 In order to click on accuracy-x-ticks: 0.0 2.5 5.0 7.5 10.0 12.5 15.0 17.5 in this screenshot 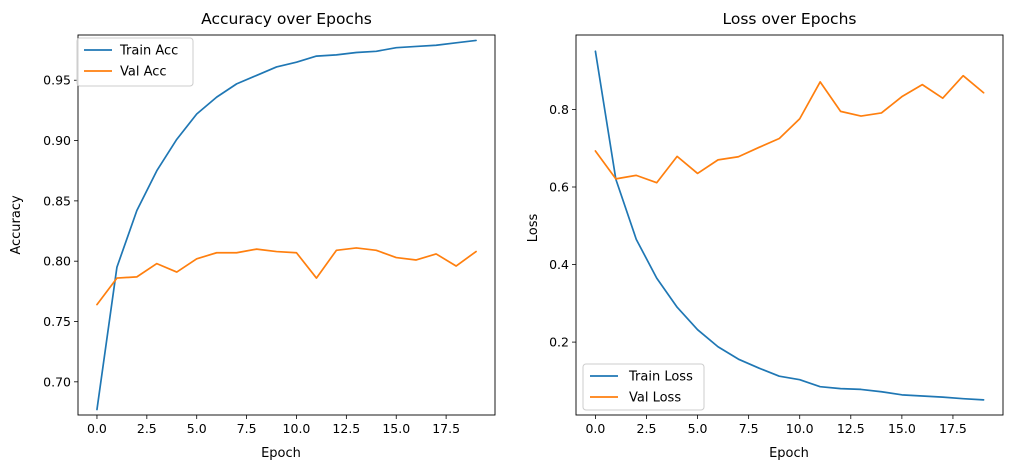, I will do `click(273, 425)`.